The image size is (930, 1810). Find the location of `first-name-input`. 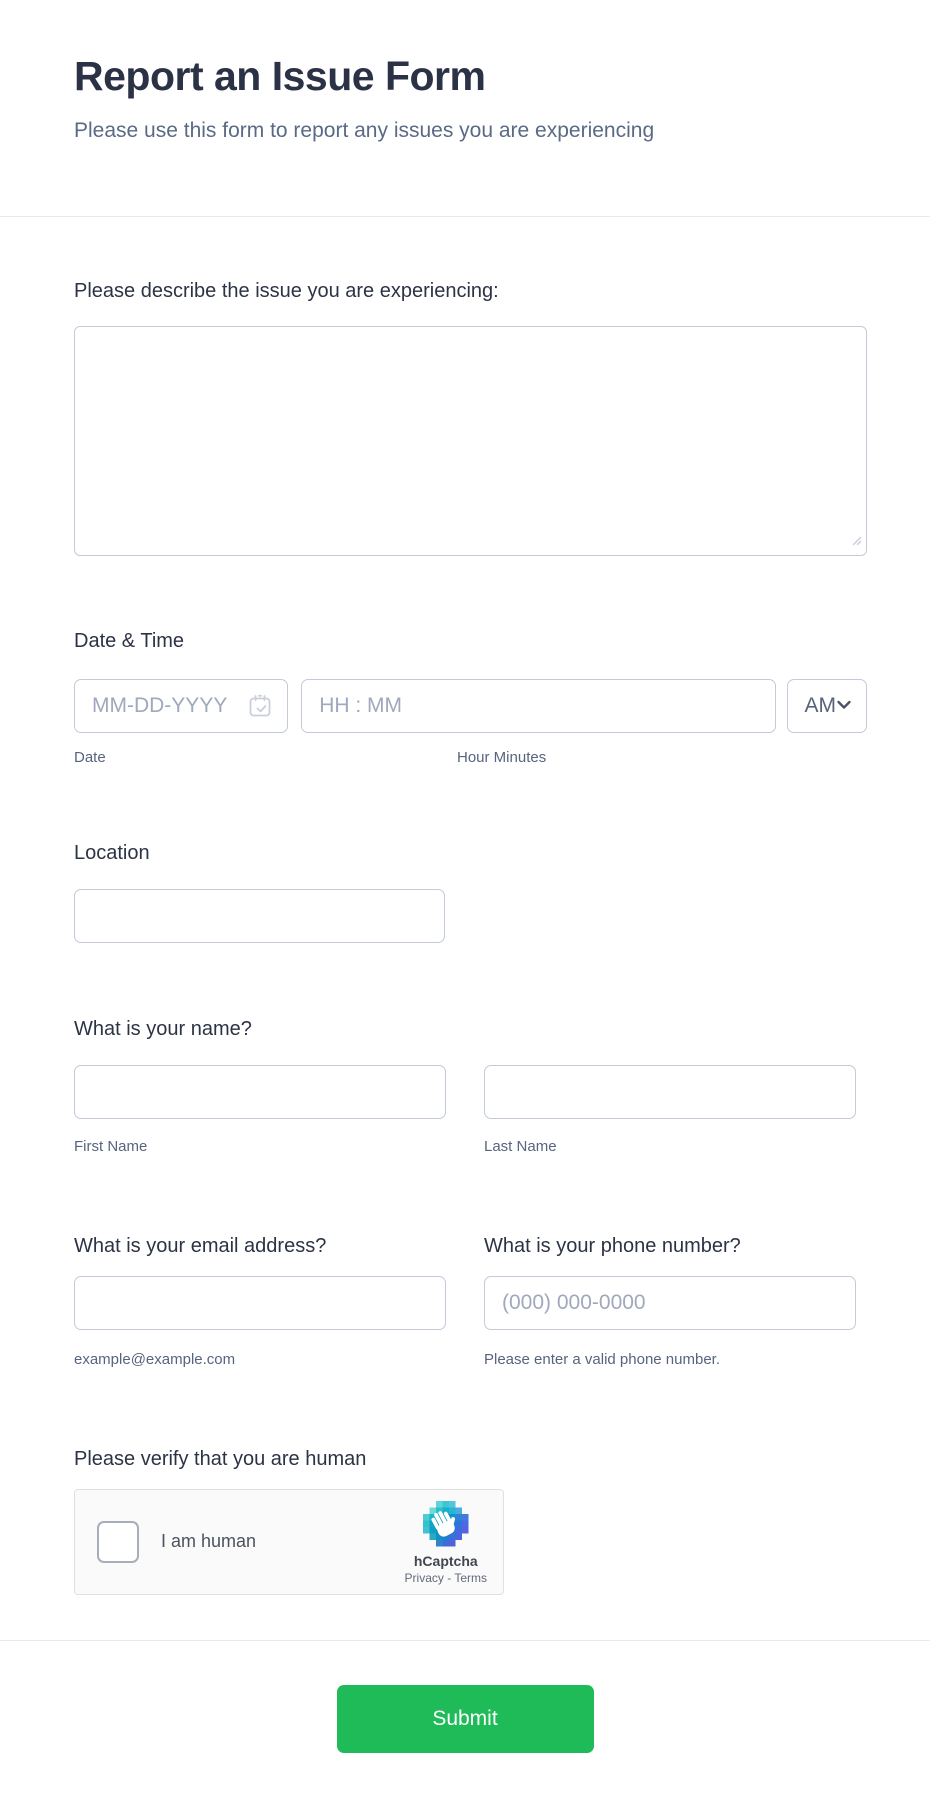

first-name-input is located at coordinates (260, 1091).